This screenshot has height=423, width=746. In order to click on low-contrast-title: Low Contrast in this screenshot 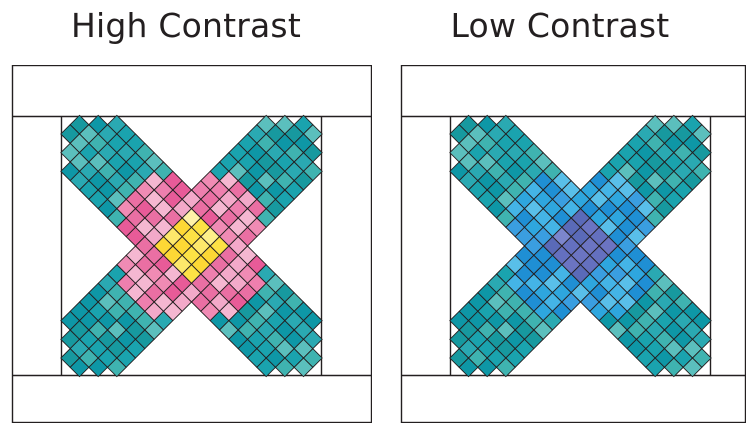, I will do `click(560, 25)`.